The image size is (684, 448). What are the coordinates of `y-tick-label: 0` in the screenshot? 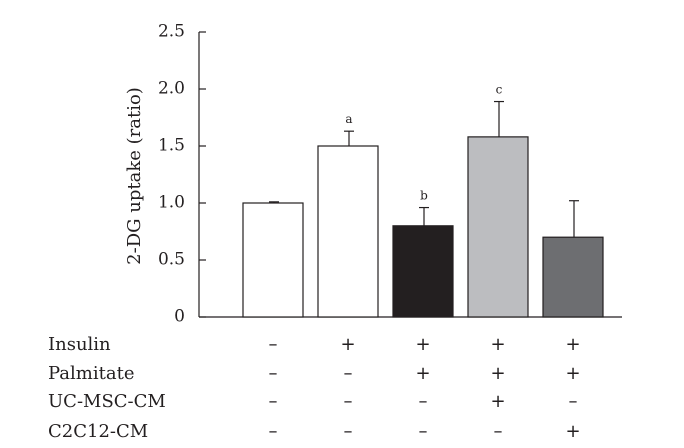 It's located at (179, 317).